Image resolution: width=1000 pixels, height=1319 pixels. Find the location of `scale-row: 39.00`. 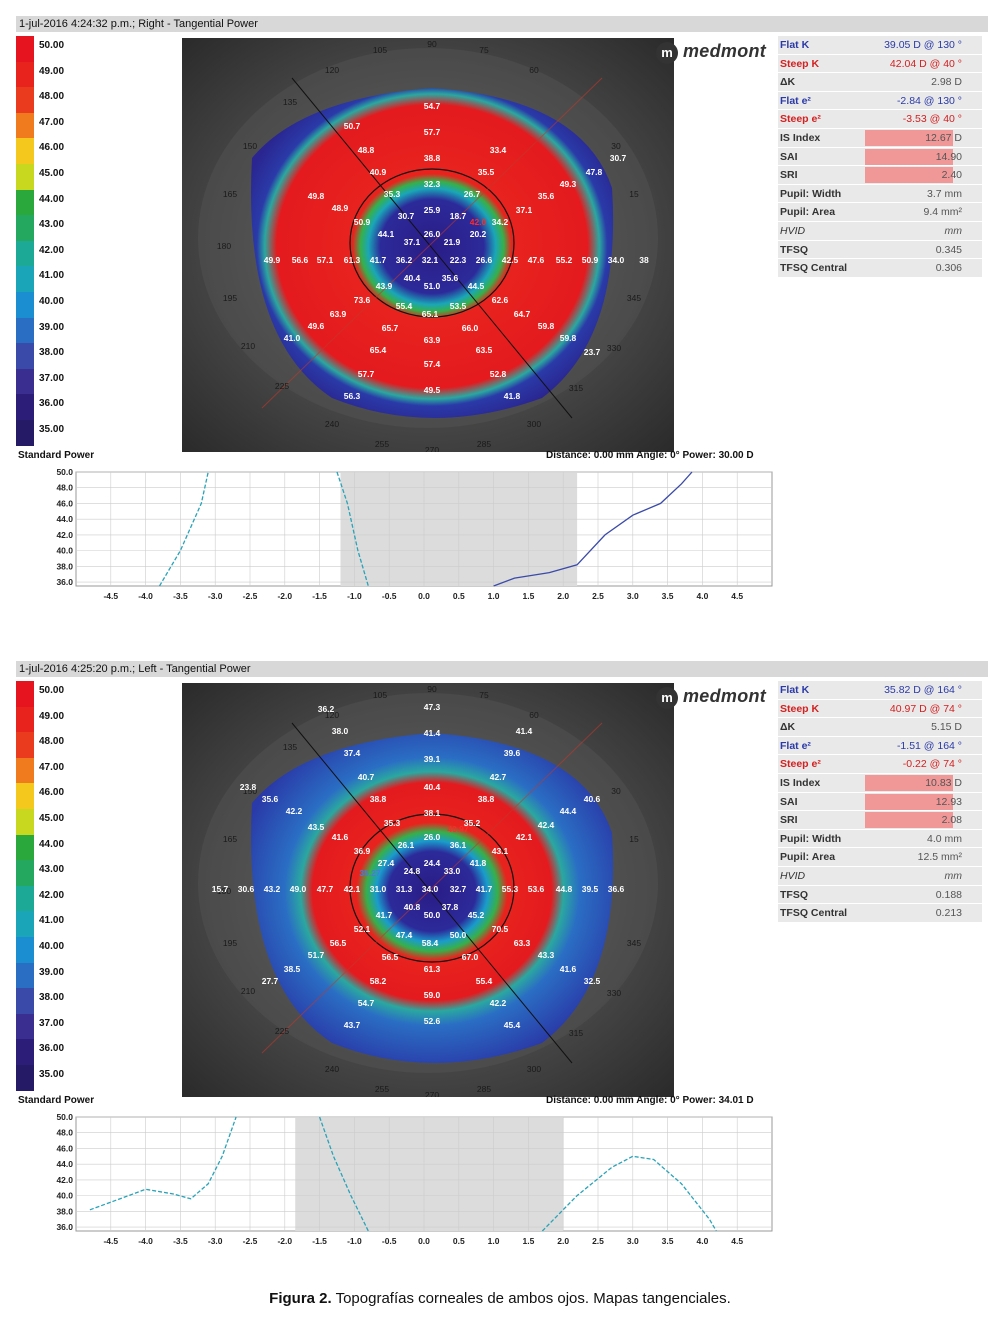

scale-row: 39.00 is located at coordinates (48, 330).